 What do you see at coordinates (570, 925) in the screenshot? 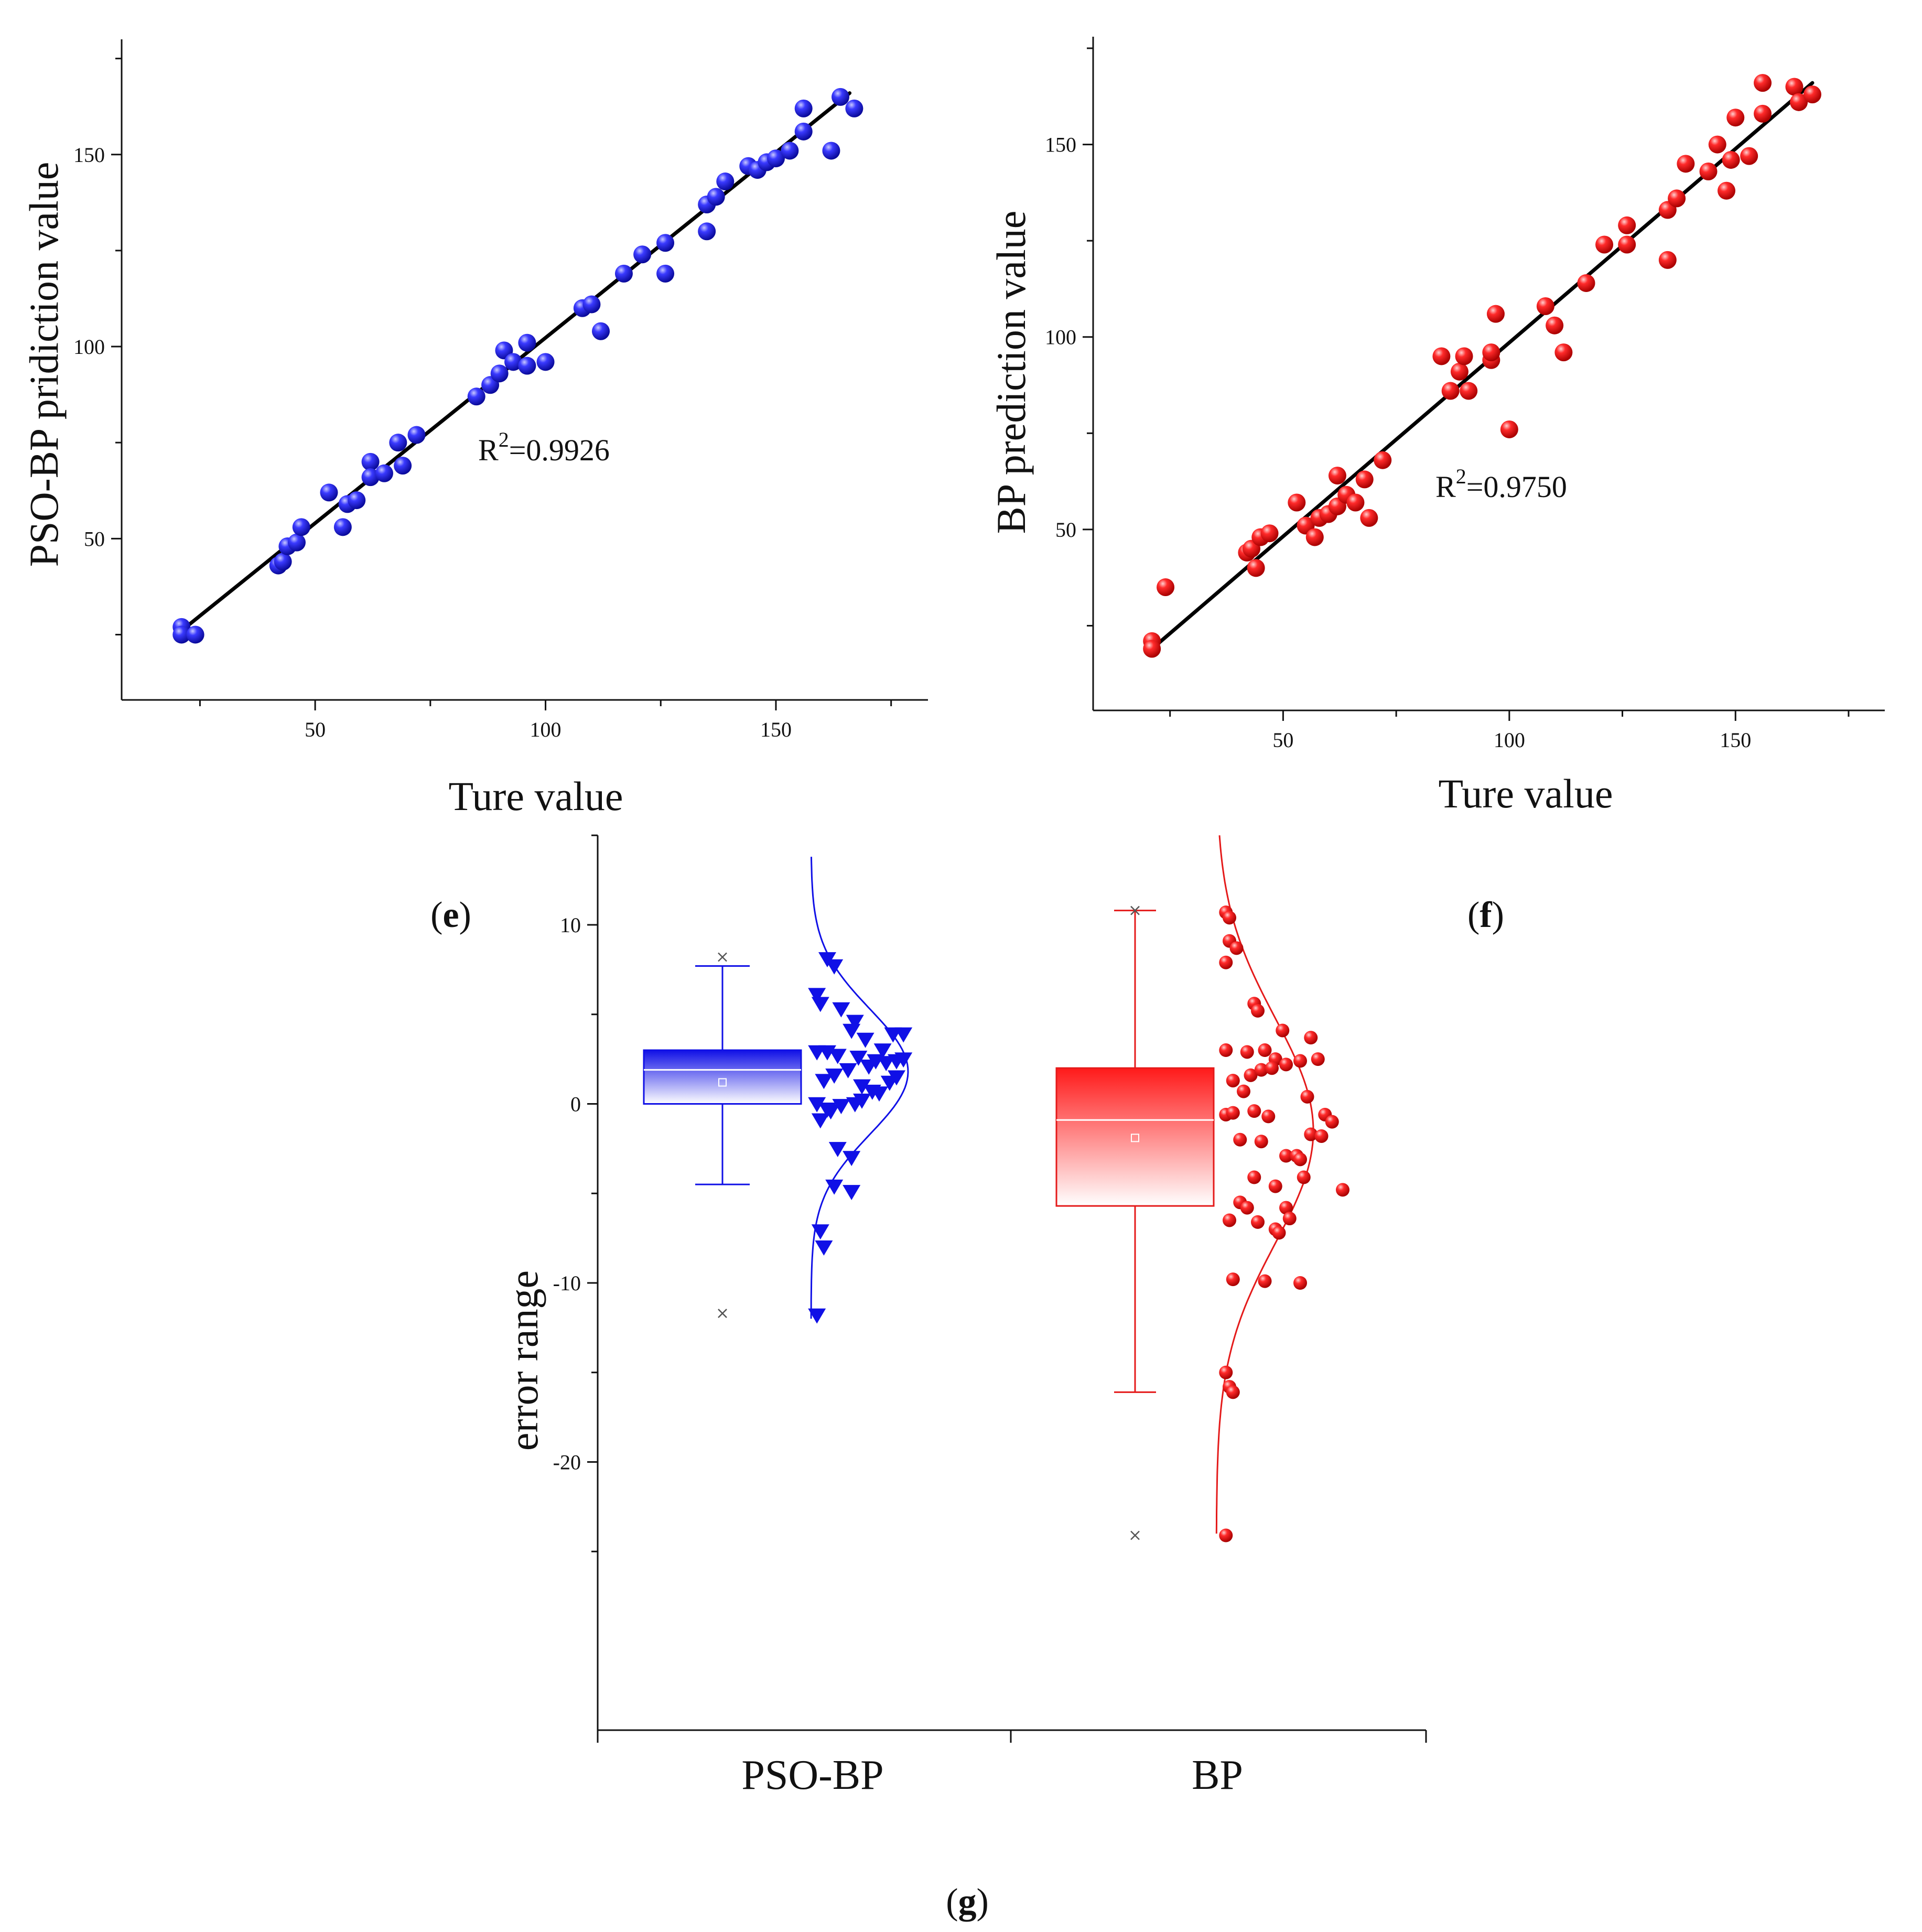
I see `g-y-tick-label: 10` at bounding box center [570, 925].